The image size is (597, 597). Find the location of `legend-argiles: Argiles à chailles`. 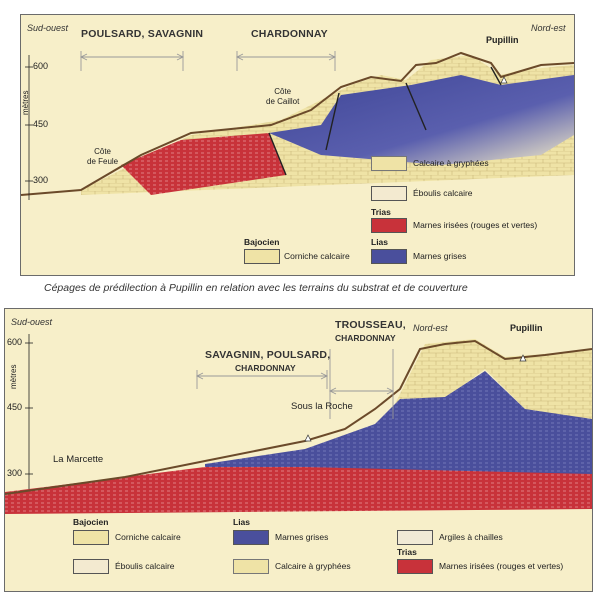

legend-argiles: Argiles à chailles is located at coordinates (471, 537).